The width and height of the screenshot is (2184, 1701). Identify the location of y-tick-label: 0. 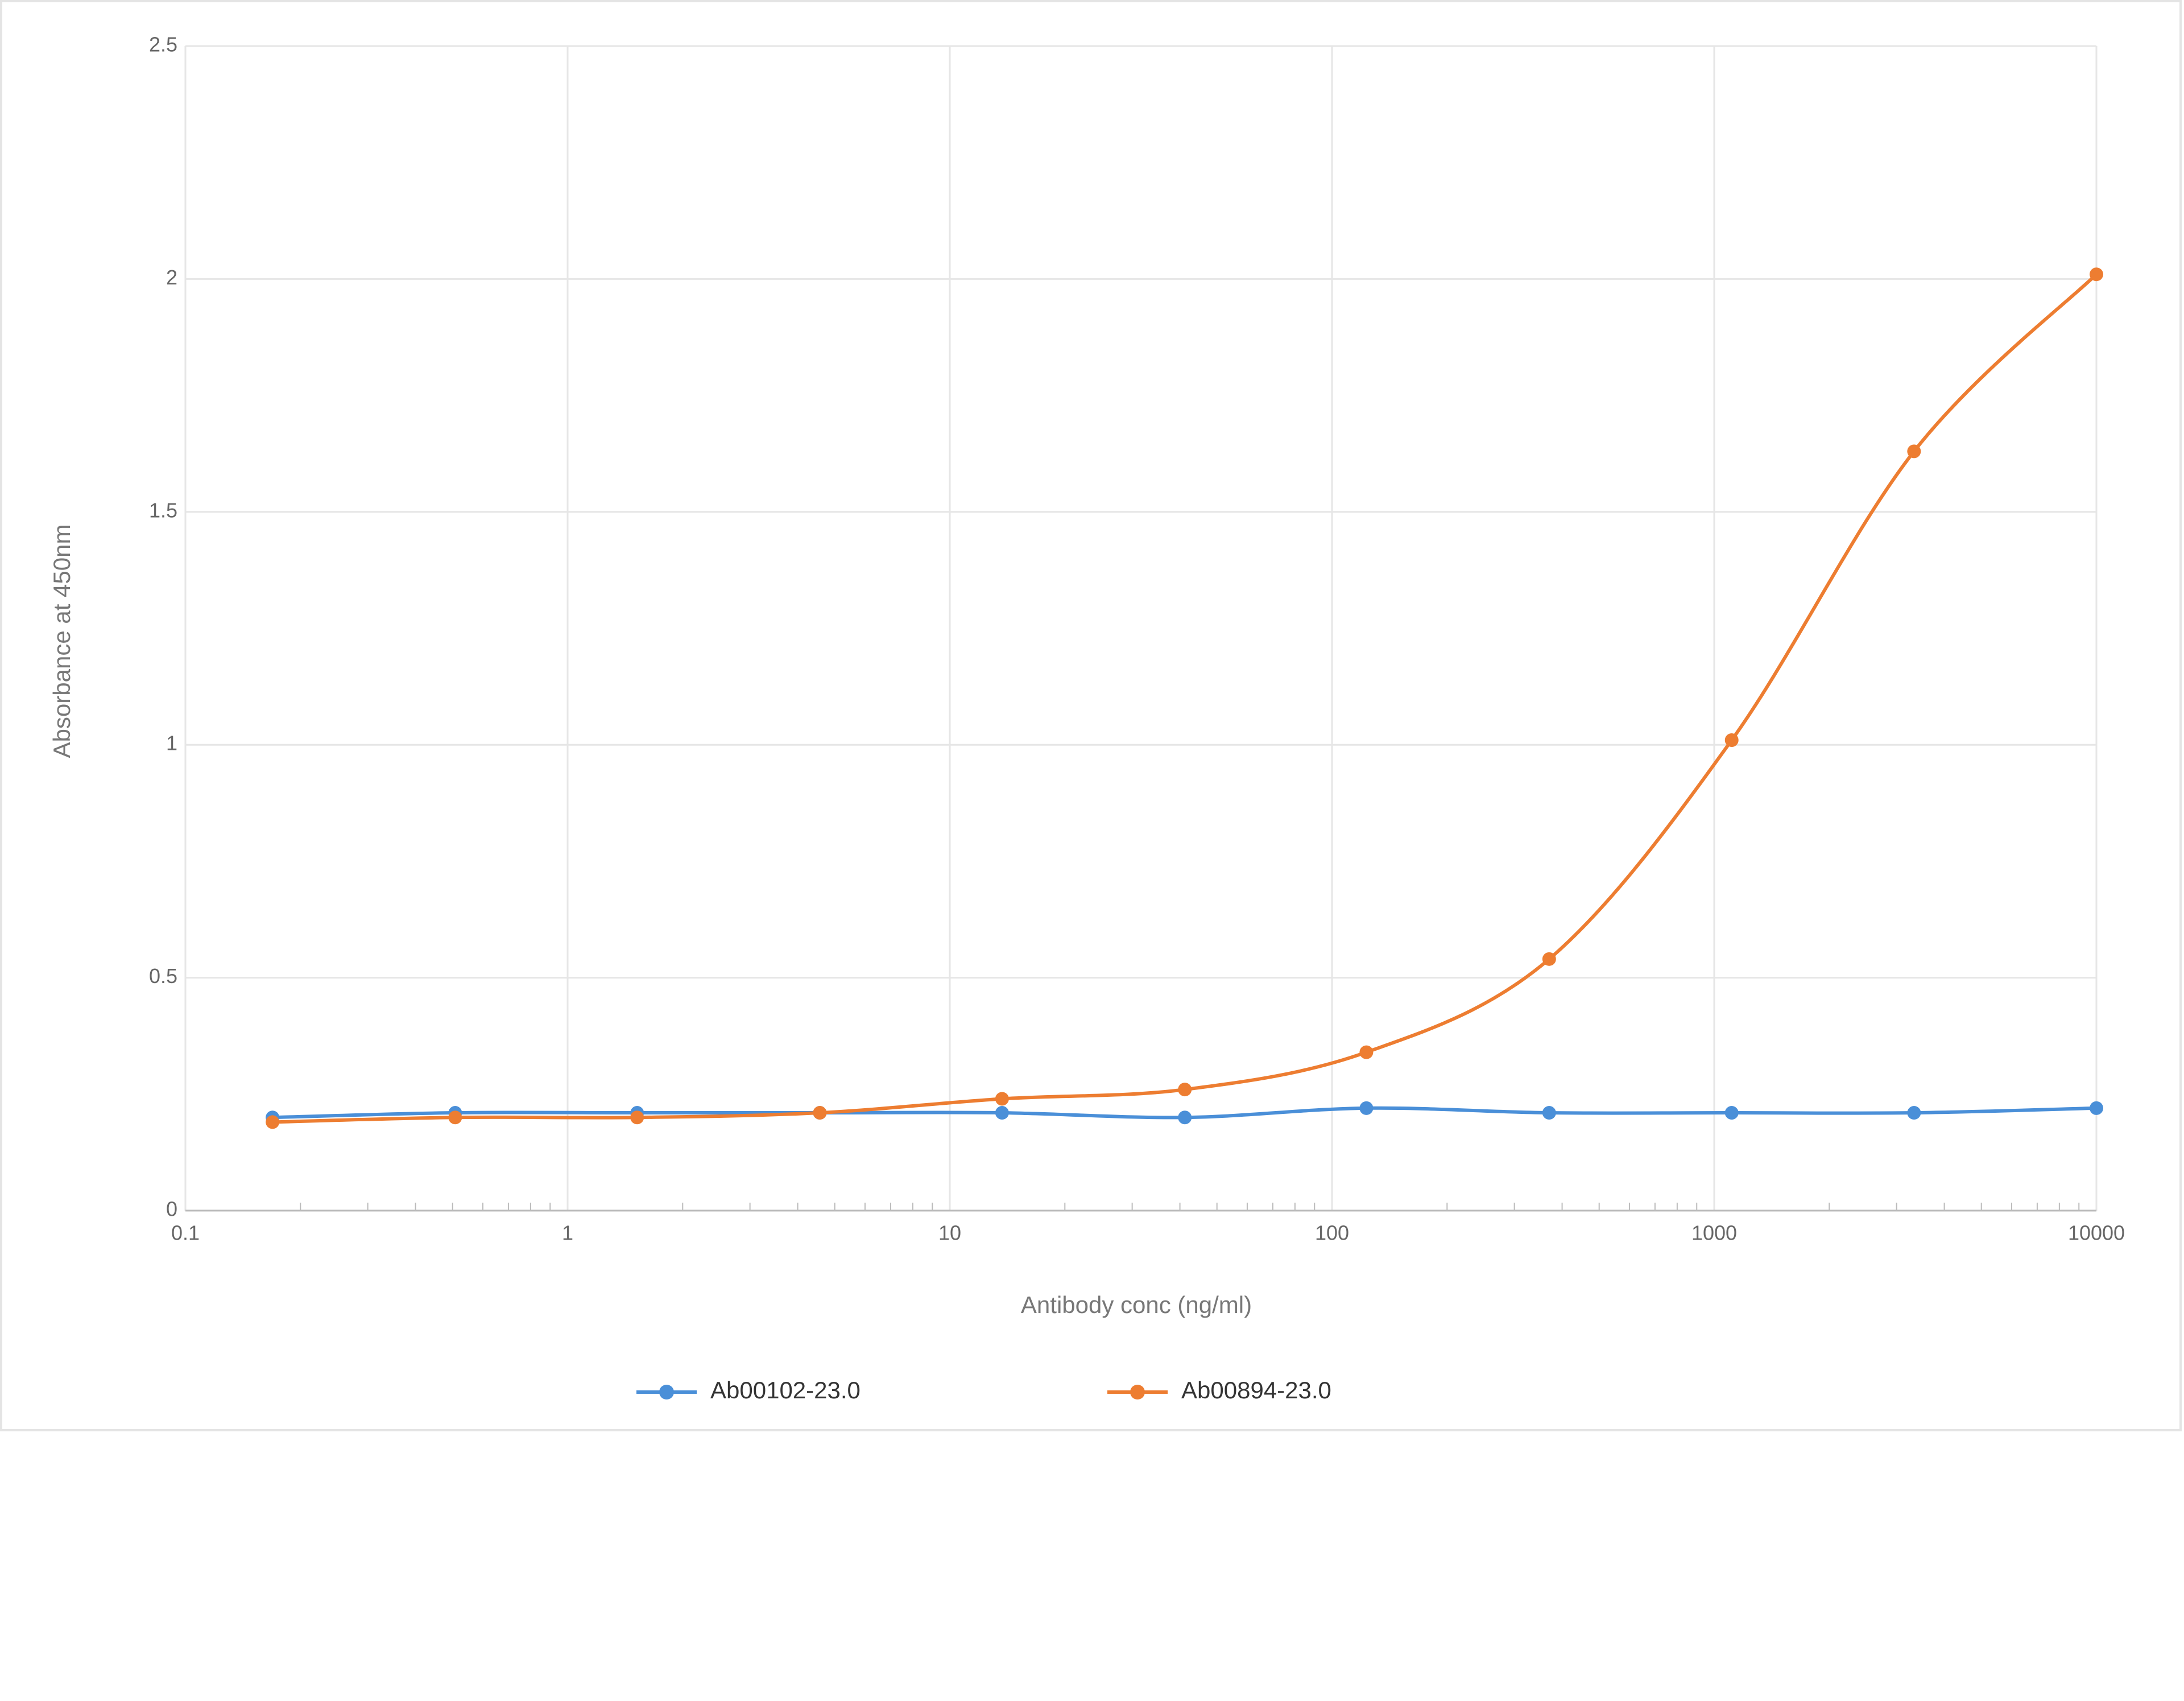
(171, 1209).